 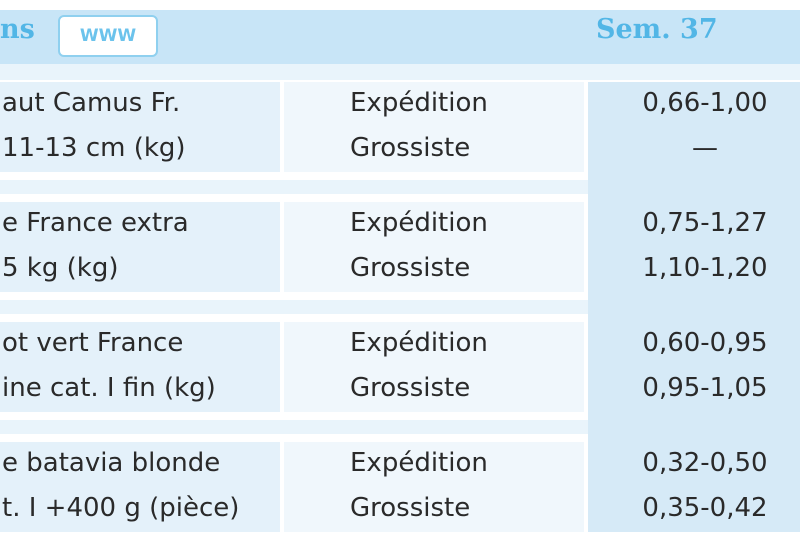 What do you see at coordinates (657, 29) in the screenshot?
I see `week-label: Sem. 37` at bounding box center [657, 29].